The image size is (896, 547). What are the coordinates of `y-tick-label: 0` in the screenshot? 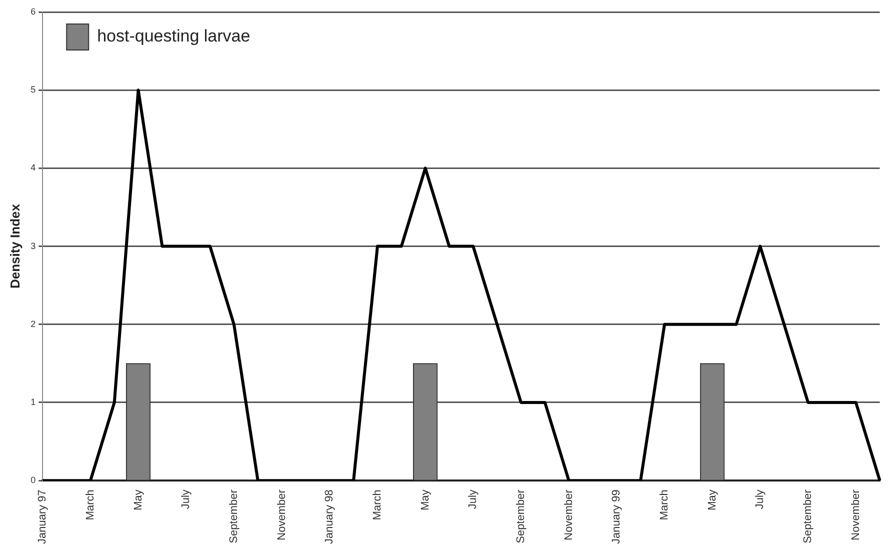 It's located at (33, 480).